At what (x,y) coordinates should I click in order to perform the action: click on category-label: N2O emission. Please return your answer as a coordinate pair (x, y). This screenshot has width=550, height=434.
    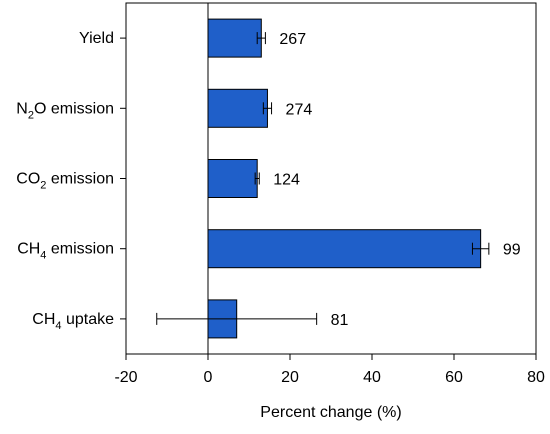
    Looking at the image, I should click on (65, 110).